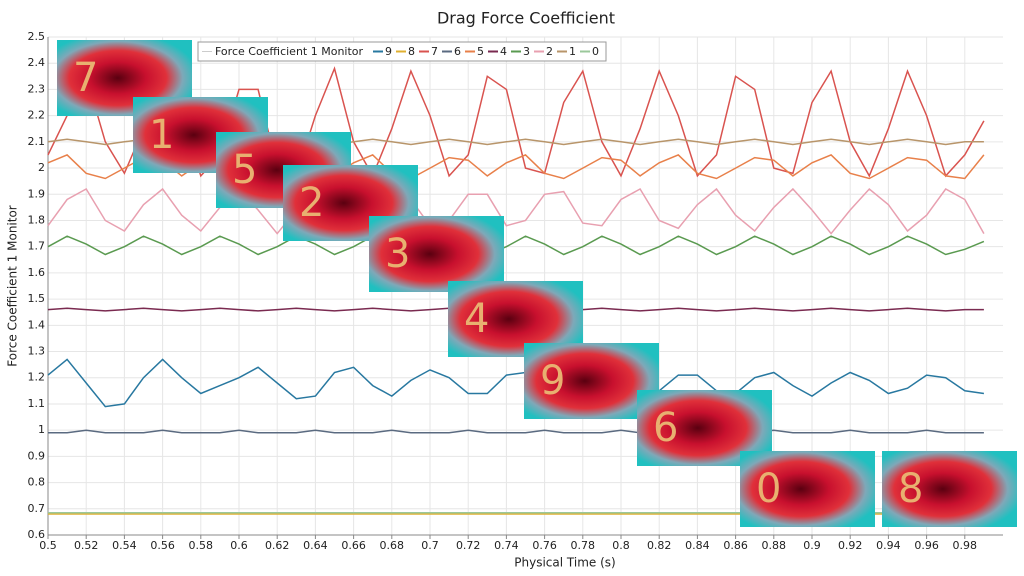 This screenshot has width=1024, height=576. I want to click on y-tick-label: 2.4, so click(37, 62).